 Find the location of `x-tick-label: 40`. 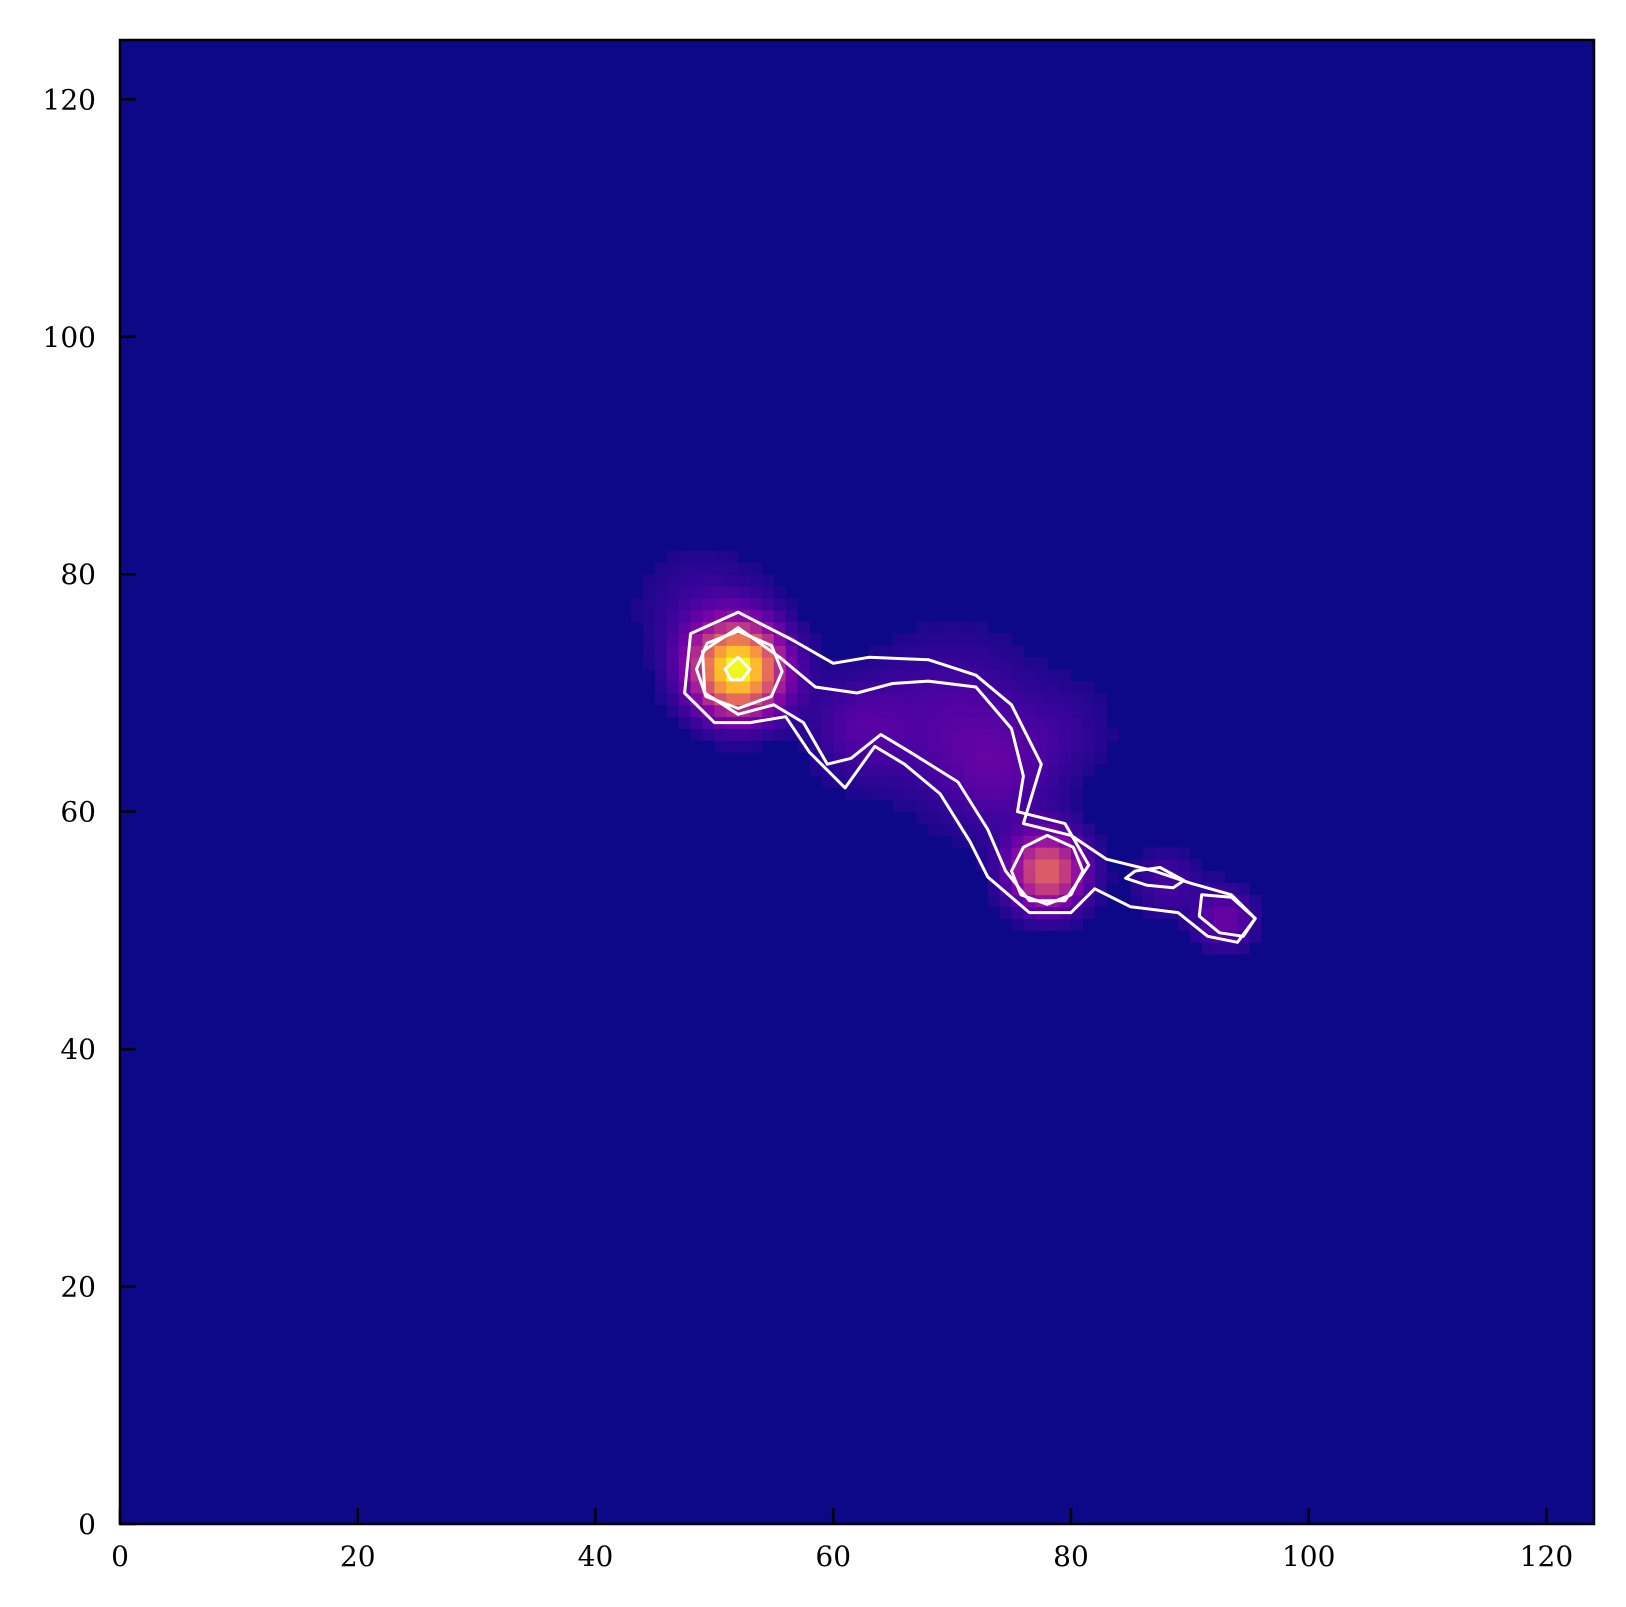

x-tick-label: 40 is located at coordinates (596, 1556).